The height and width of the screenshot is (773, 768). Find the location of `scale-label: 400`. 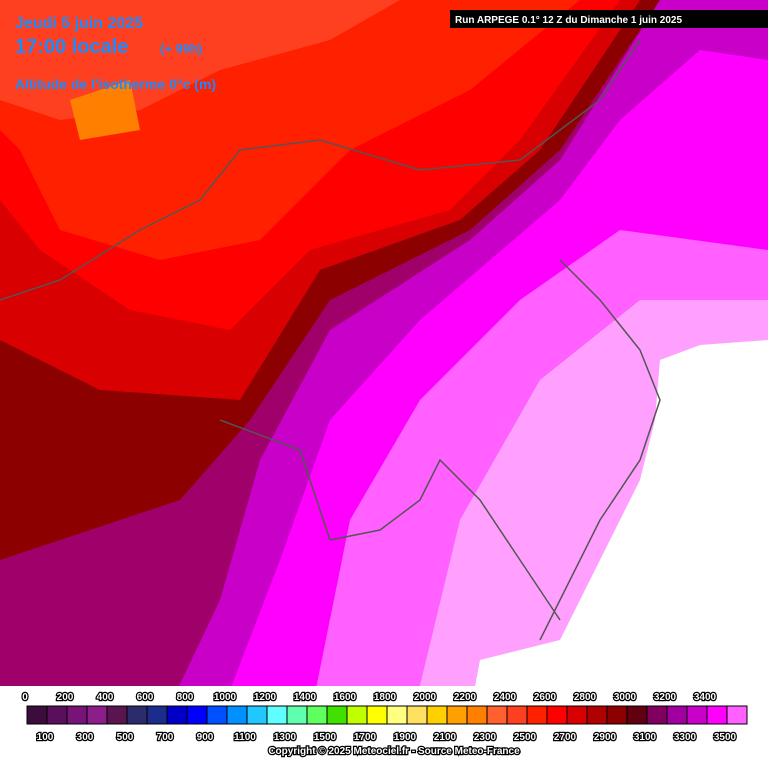

scale-label: 400 is located at coordinates (105, 697).